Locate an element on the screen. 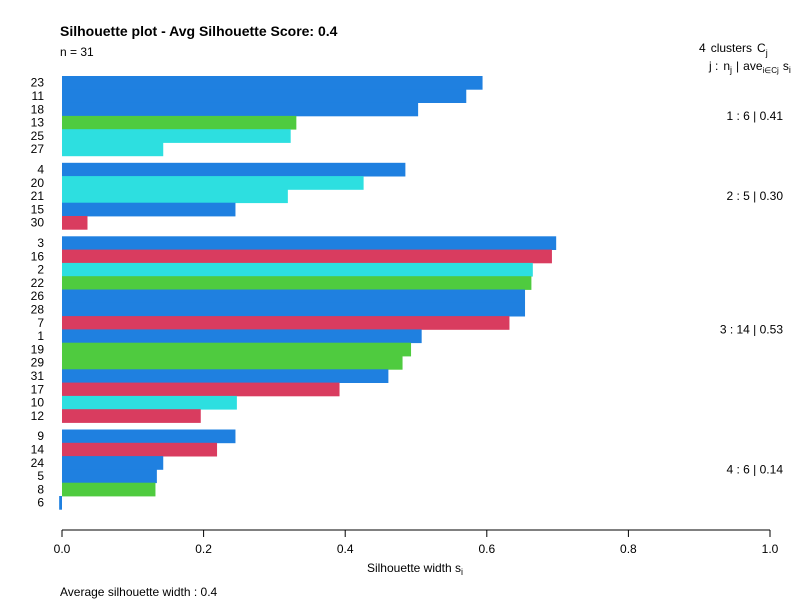  legend-symbol: C is located at coordinates (761, 48).